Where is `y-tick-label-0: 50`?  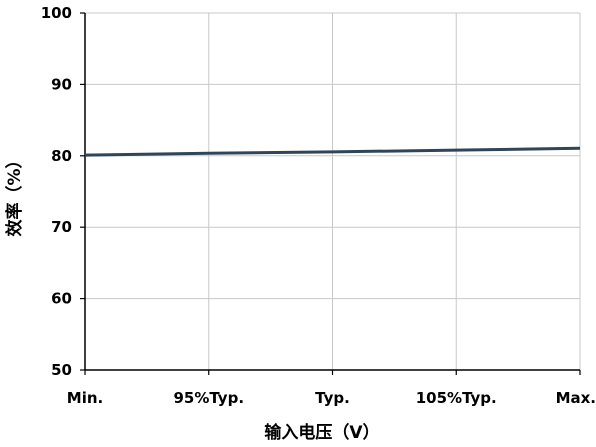 y-tick-label-0: 50 is located at coordinates (61, 370).